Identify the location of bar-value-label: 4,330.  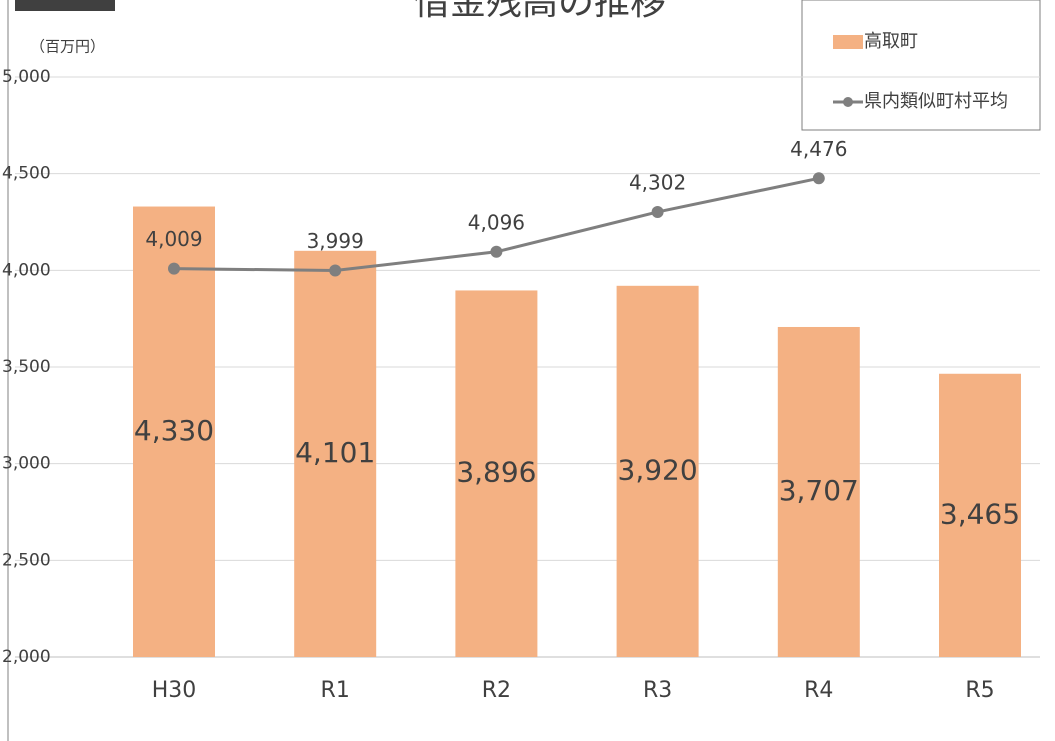
(174, 430).